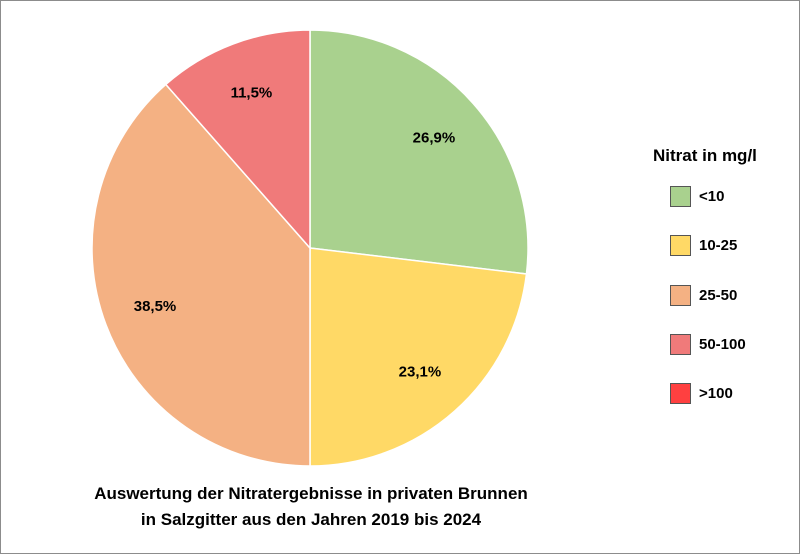 This screenshot has height=554, width=800. I want to click on legend-item-50-100: 50-100, so click(708, 344).